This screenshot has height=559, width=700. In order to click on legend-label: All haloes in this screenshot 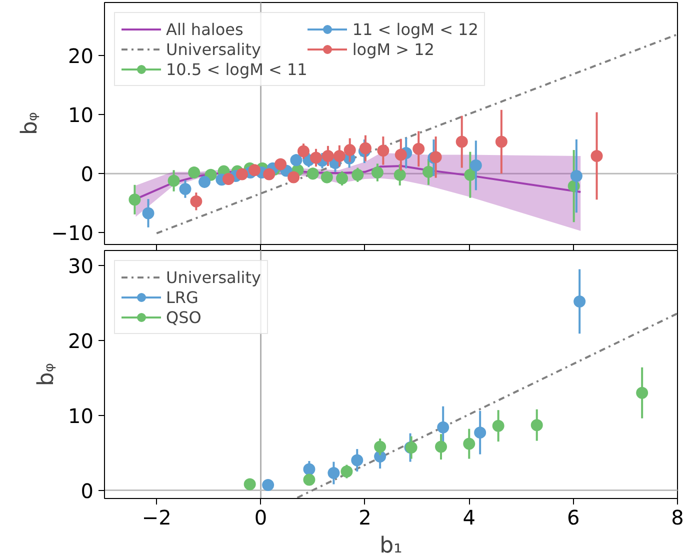, I will do `click(205, 29)`.